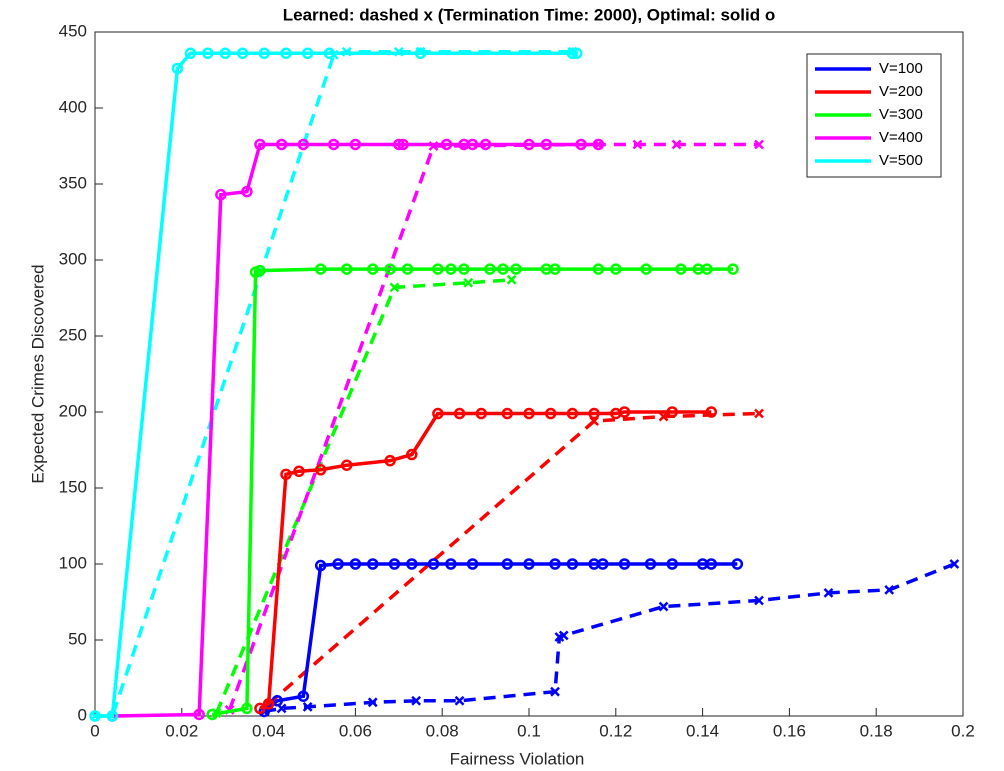 This screenshot has height=771, width=1004. What do you see at coordinates (268, 730) in the screenshot?
I see `x-tick-label: 0.04` at bounding box center [268, 730].